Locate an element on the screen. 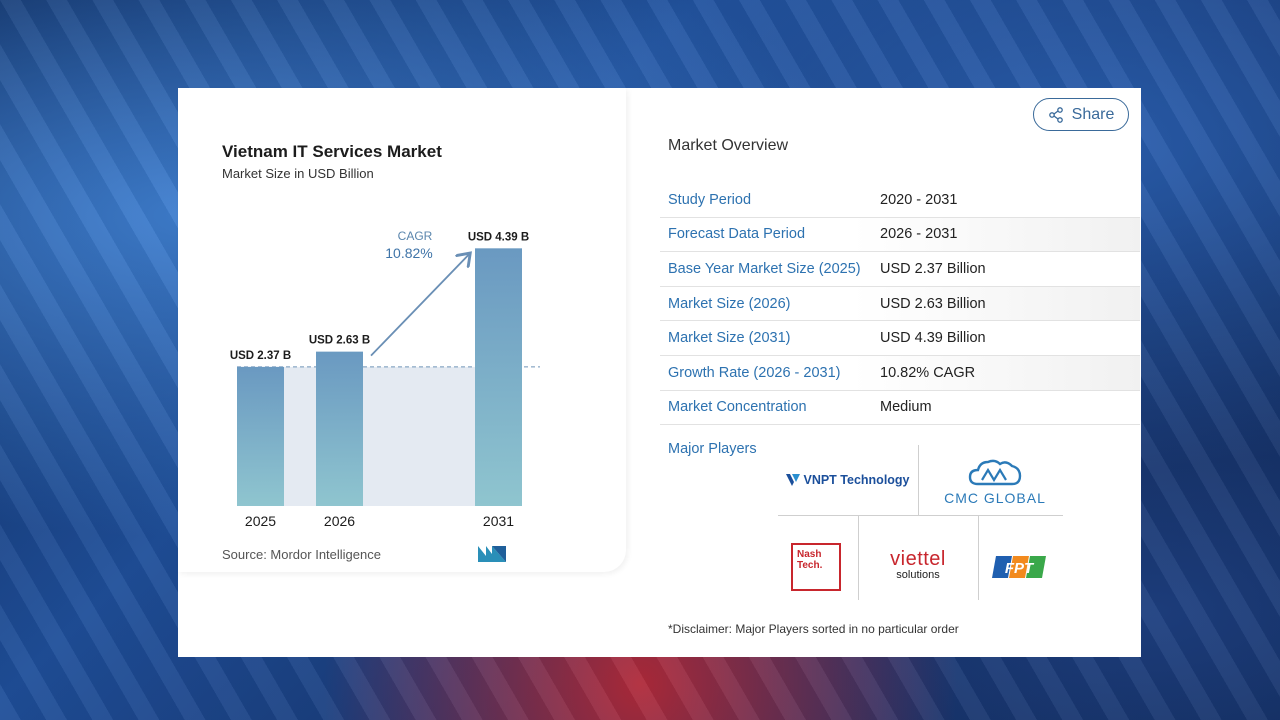  major-players-title: Major Players is located at coordinates (712, 449).